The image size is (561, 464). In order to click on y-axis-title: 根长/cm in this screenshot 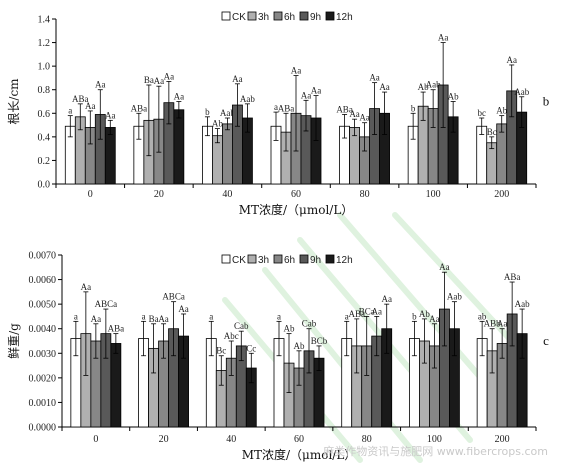, I will do `click(14, 101)`.